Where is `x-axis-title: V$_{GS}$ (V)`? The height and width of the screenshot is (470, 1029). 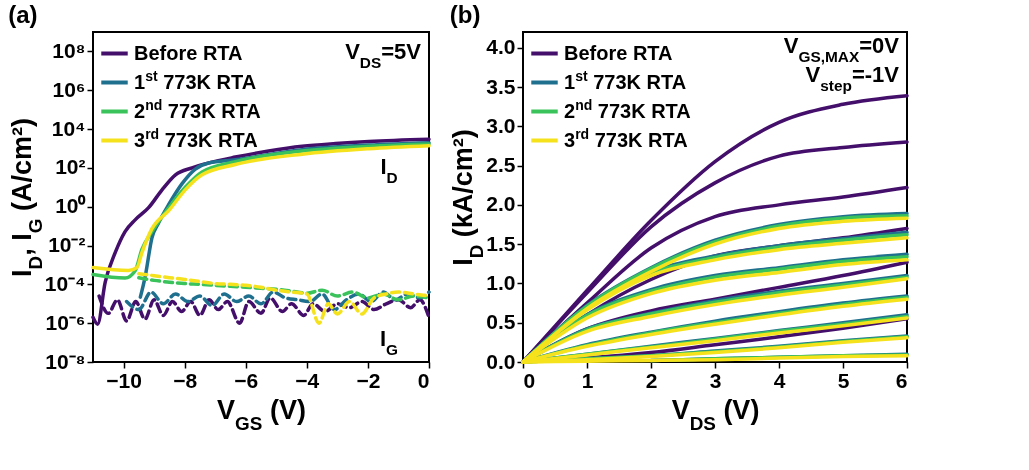 x-axis-title: V$_{GS}$ (V) is located at coordinates (261, 413).